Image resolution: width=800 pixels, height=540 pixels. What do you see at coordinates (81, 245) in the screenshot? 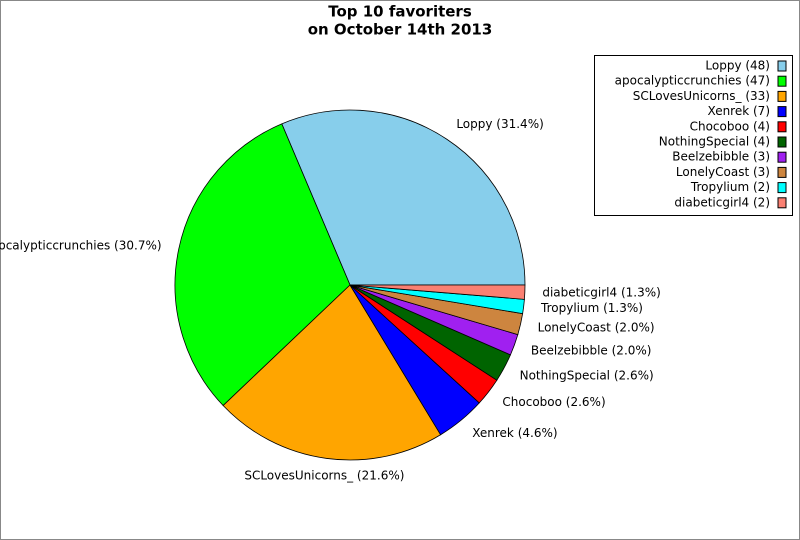
I see `slice-label: apocalypticcrunchies (30.7%)` at bounding box center [81, 245].